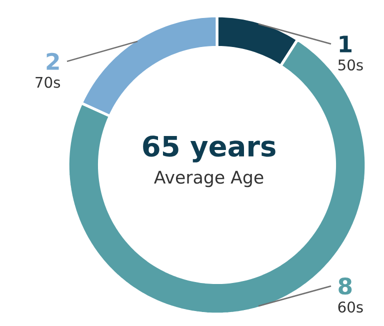 The image size is (384, 326). Describe the element at coordinates (345, 286) in the screenshot. I see `data-label: 8` at that location.